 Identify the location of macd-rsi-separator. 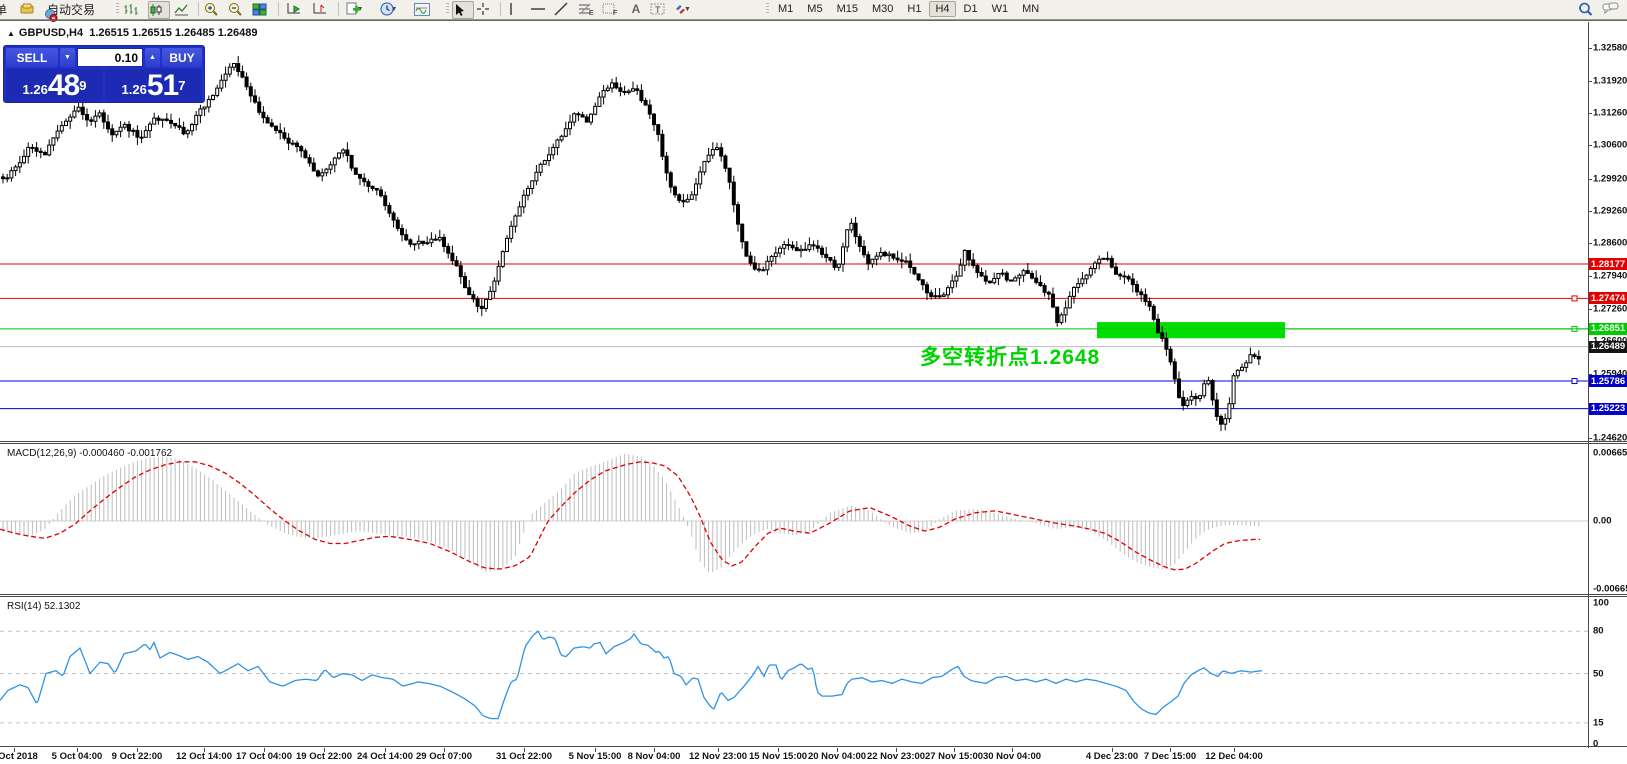
(813, 594).